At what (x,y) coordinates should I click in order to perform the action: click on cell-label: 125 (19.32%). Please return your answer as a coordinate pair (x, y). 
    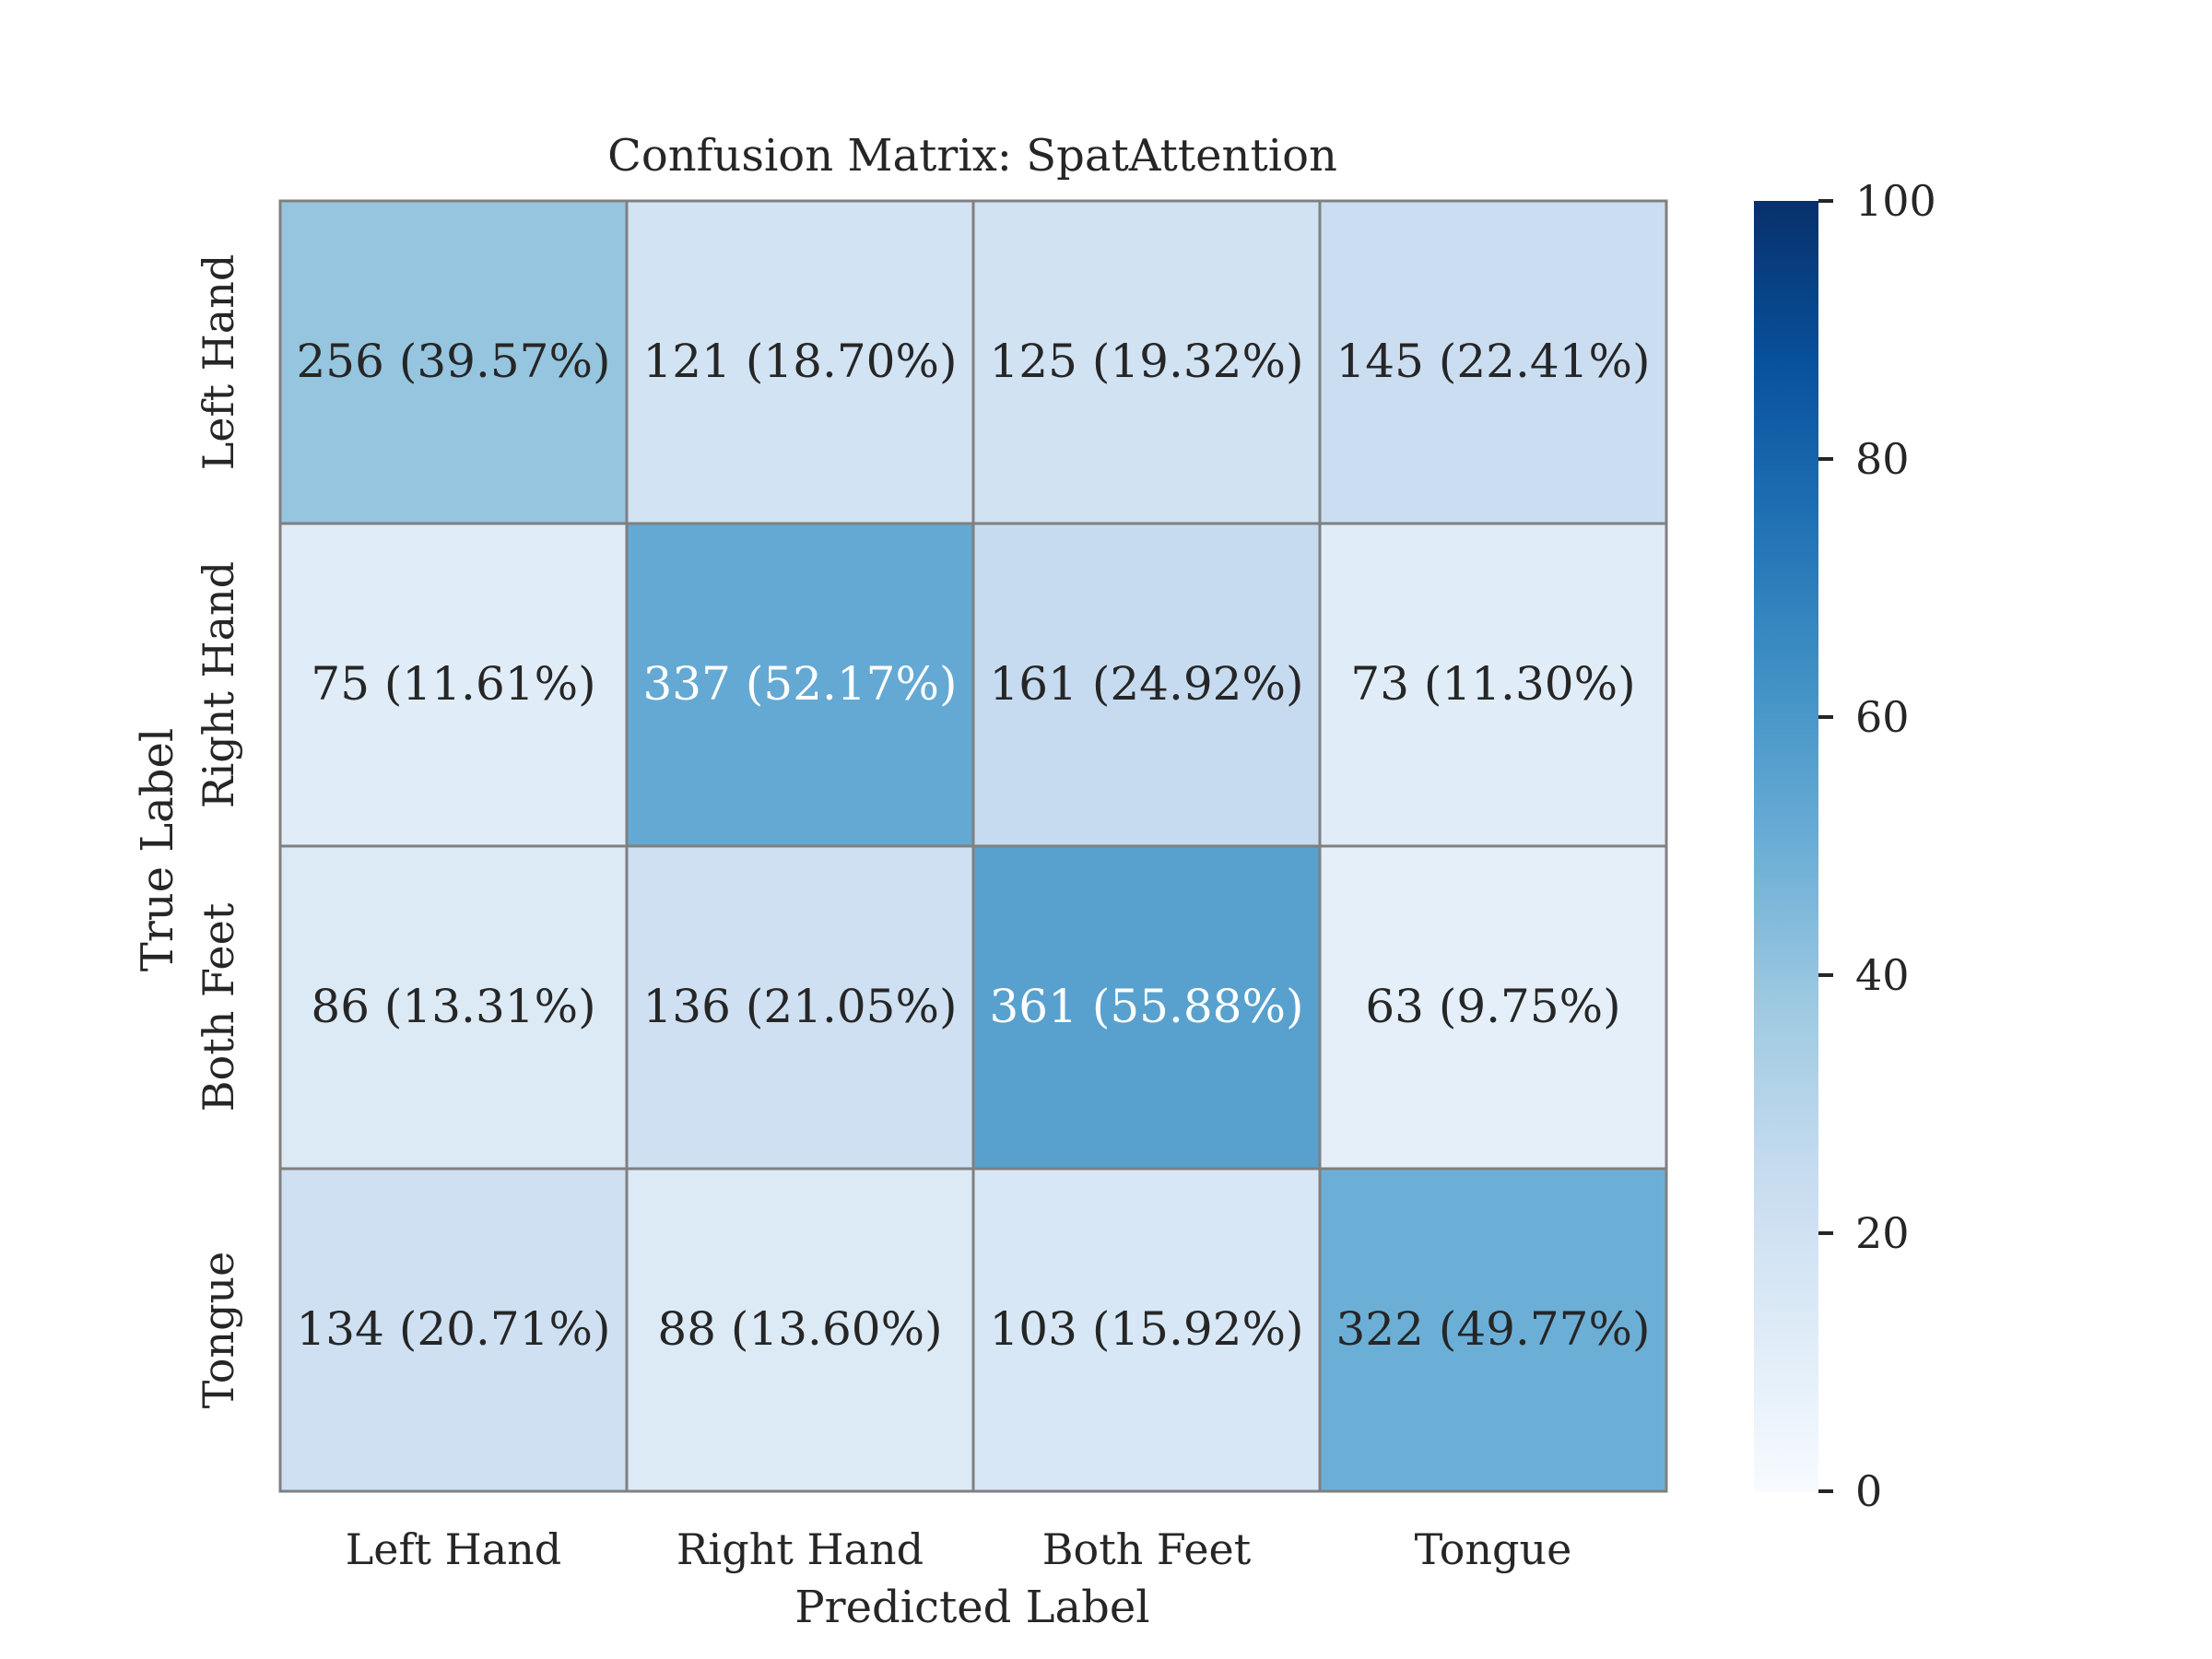
    Looking at the image, I should click on (1147, 361).